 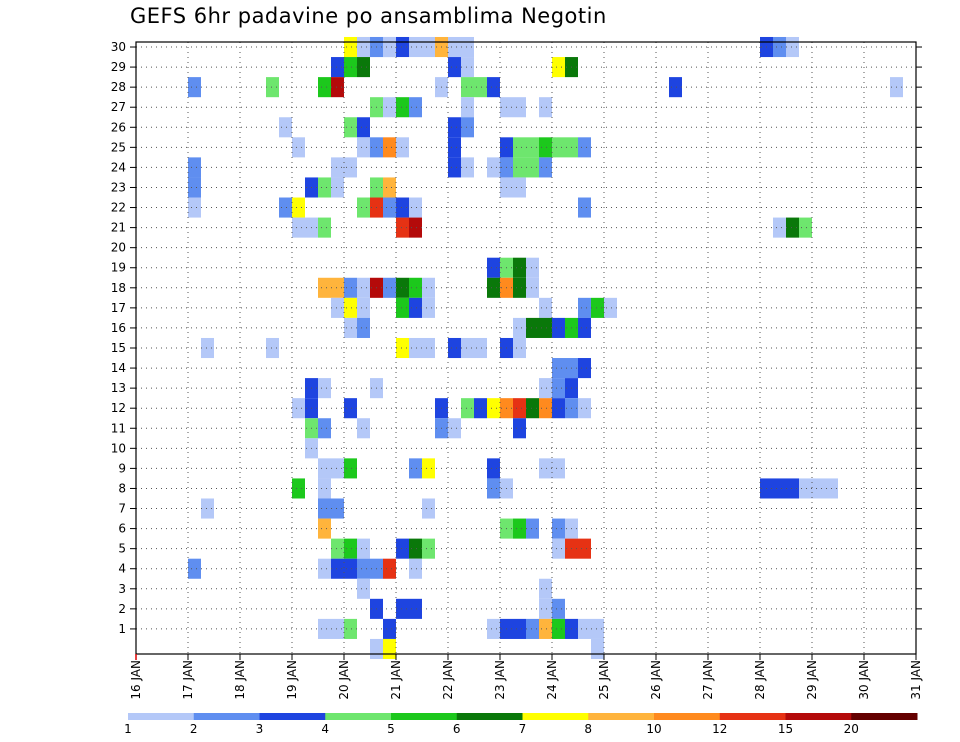 What do you see at coordinates (122, 529) in the screenshot?
I see `y-tick-label: 6` at bounding box center [122, 529].